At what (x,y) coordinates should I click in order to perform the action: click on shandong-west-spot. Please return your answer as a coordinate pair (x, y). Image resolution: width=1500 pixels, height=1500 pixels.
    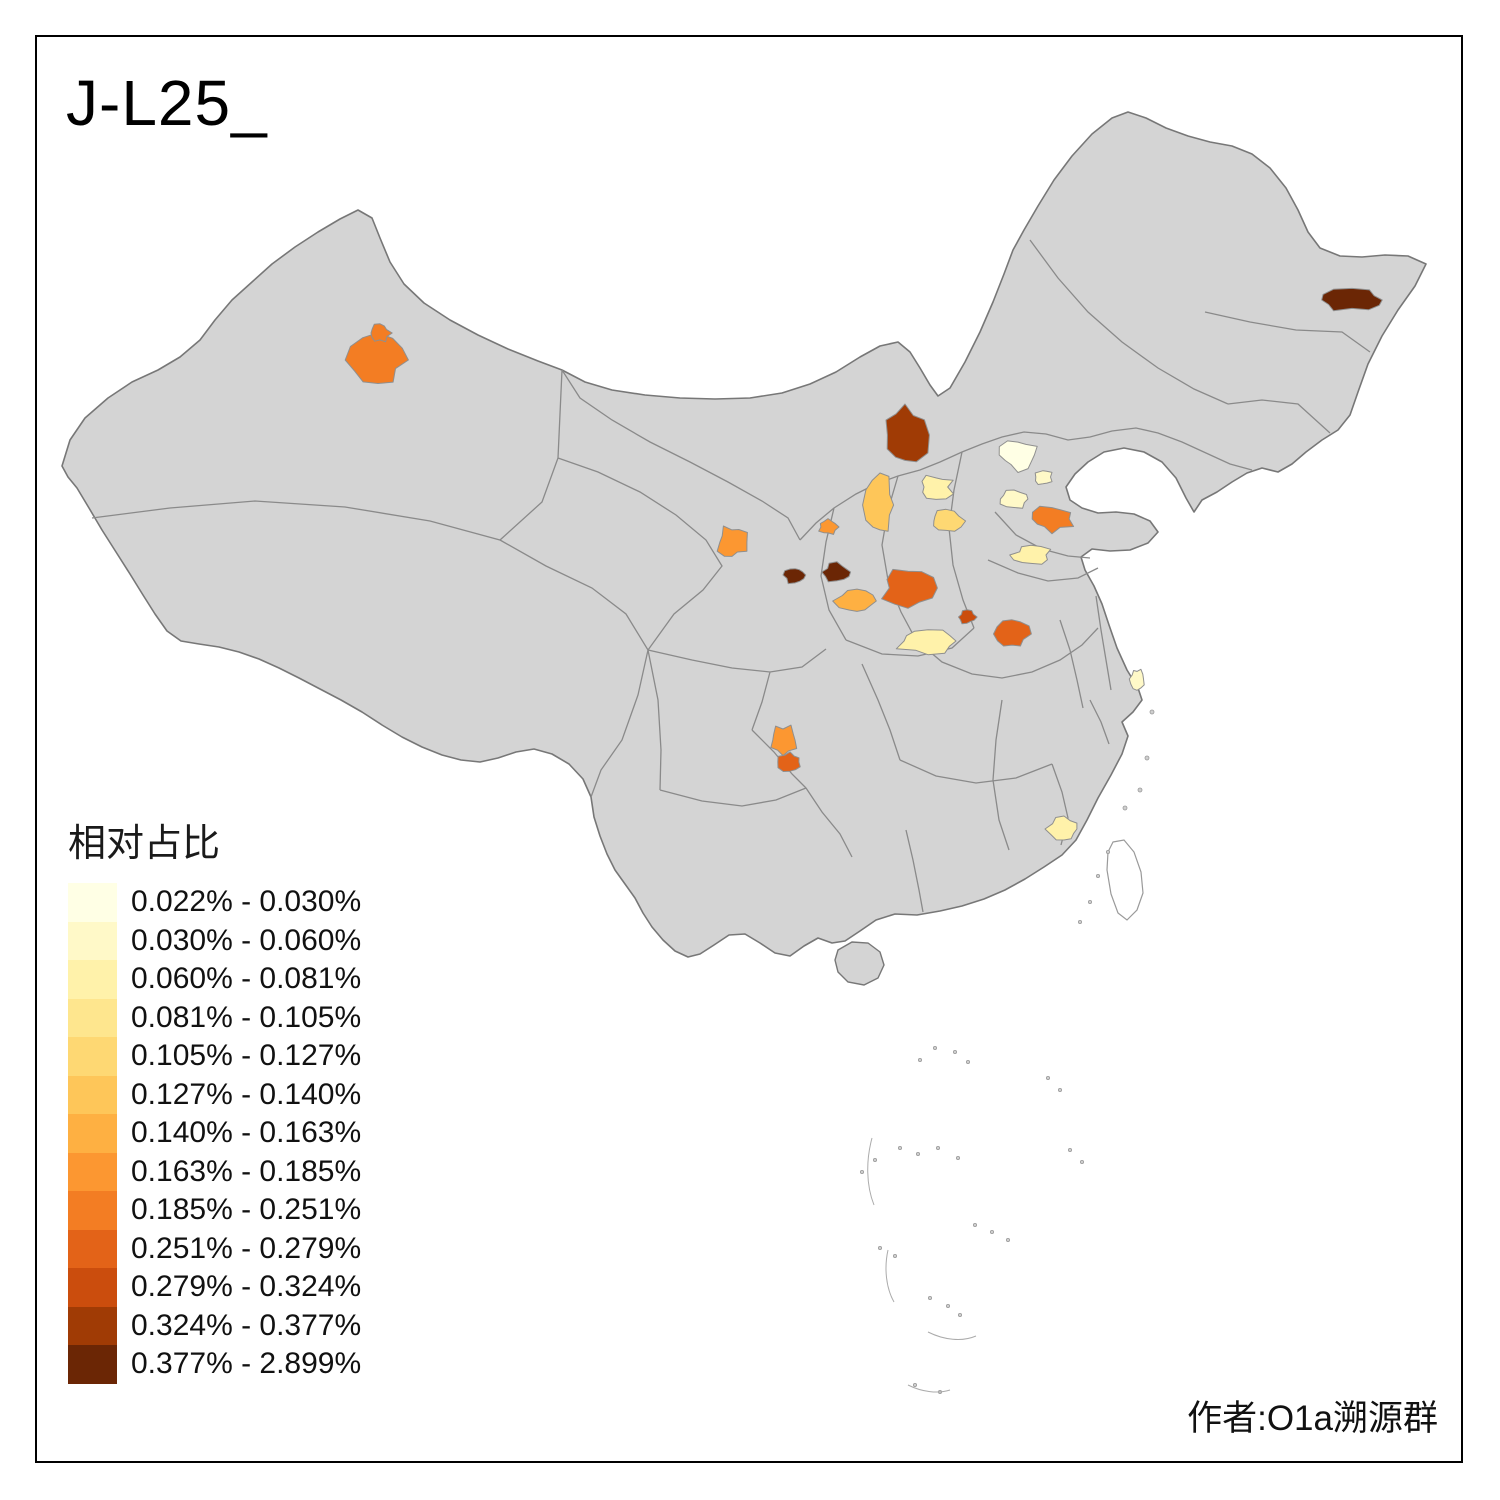
    Looking at the image, I should click on (1053, 520).